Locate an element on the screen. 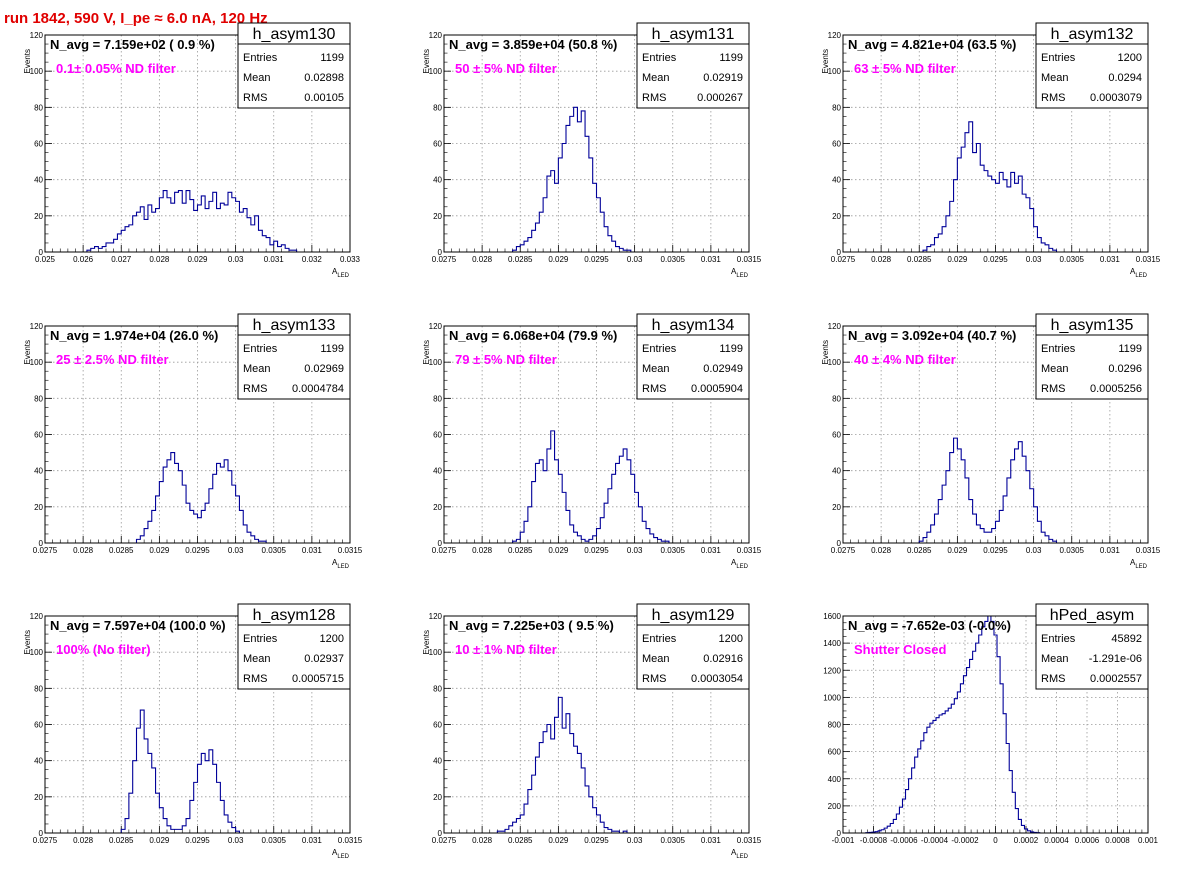  x-tick-label: -0.001 is located at coordinates (843, 840).